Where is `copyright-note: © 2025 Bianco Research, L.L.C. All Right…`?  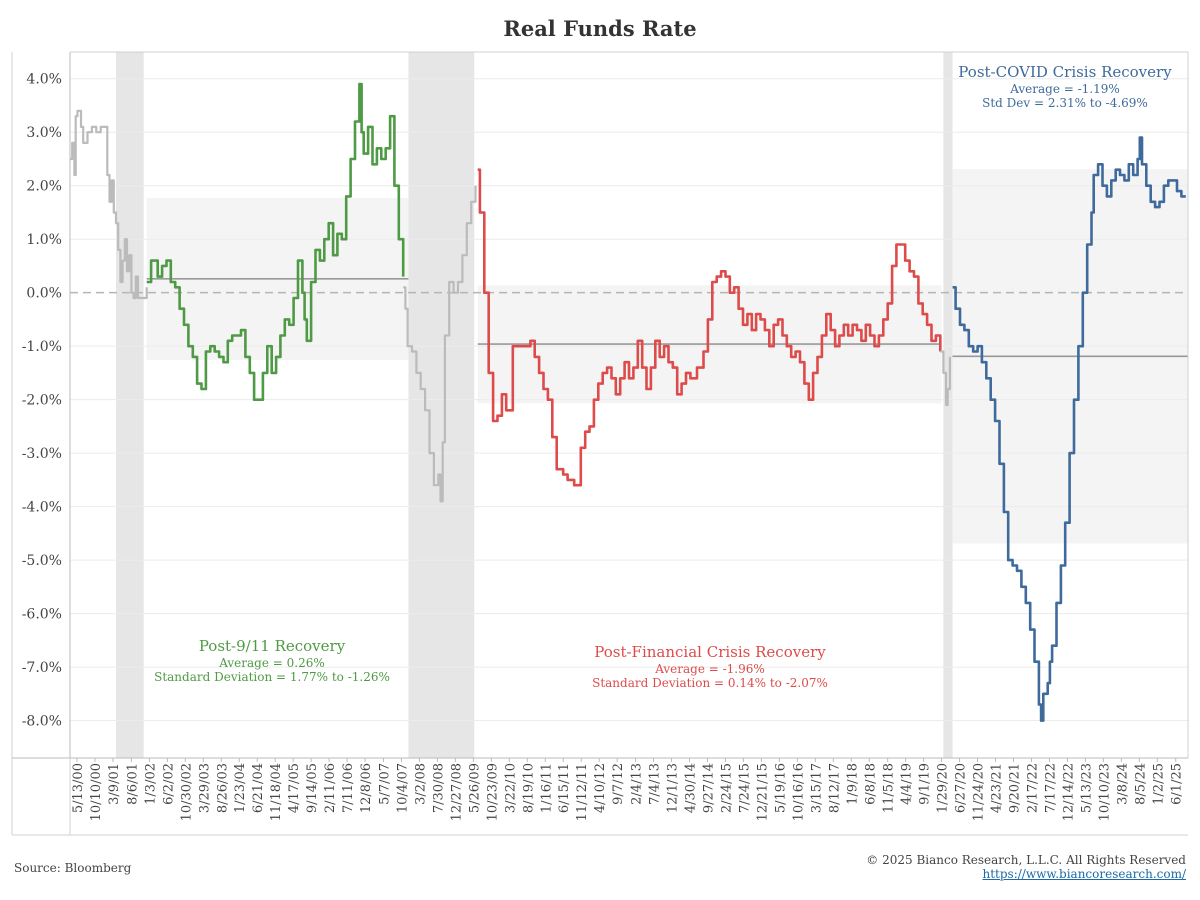 copyright-note: © 2025 Bianco Research, L.L.C. All Right… is located at coordinates (1026, 860).